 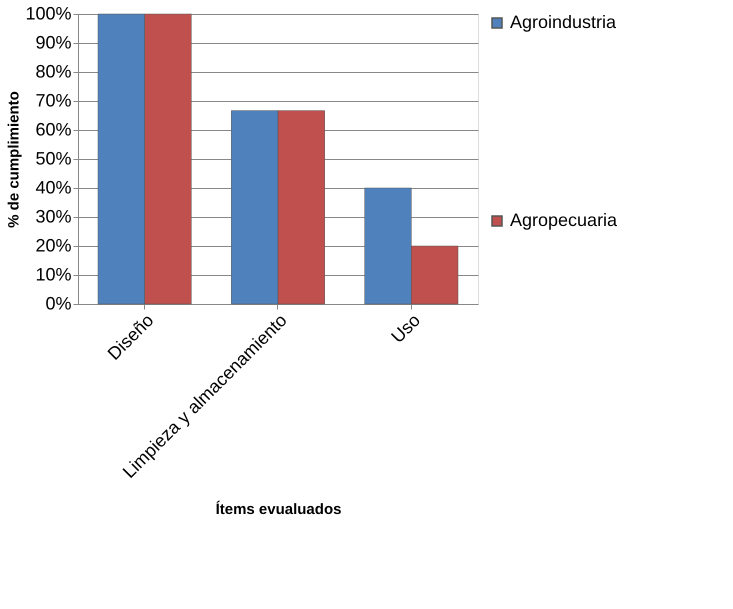 I want to click on y-tick-label: 10%, so click(x=53, y=274).